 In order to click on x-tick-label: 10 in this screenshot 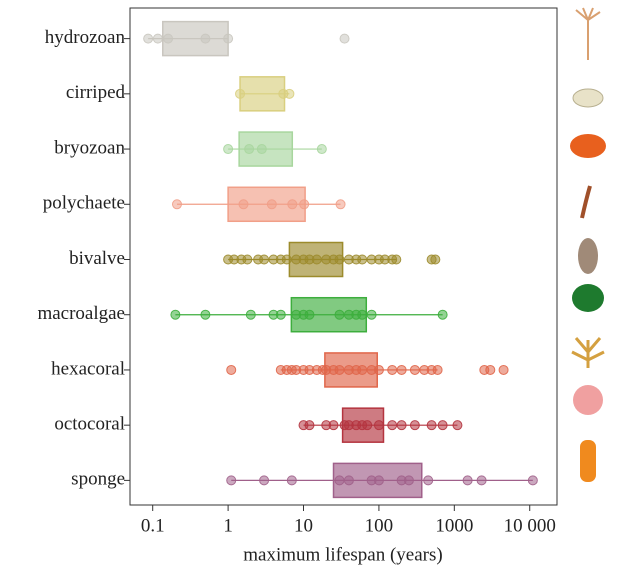, I will do `click(303, 525)`.